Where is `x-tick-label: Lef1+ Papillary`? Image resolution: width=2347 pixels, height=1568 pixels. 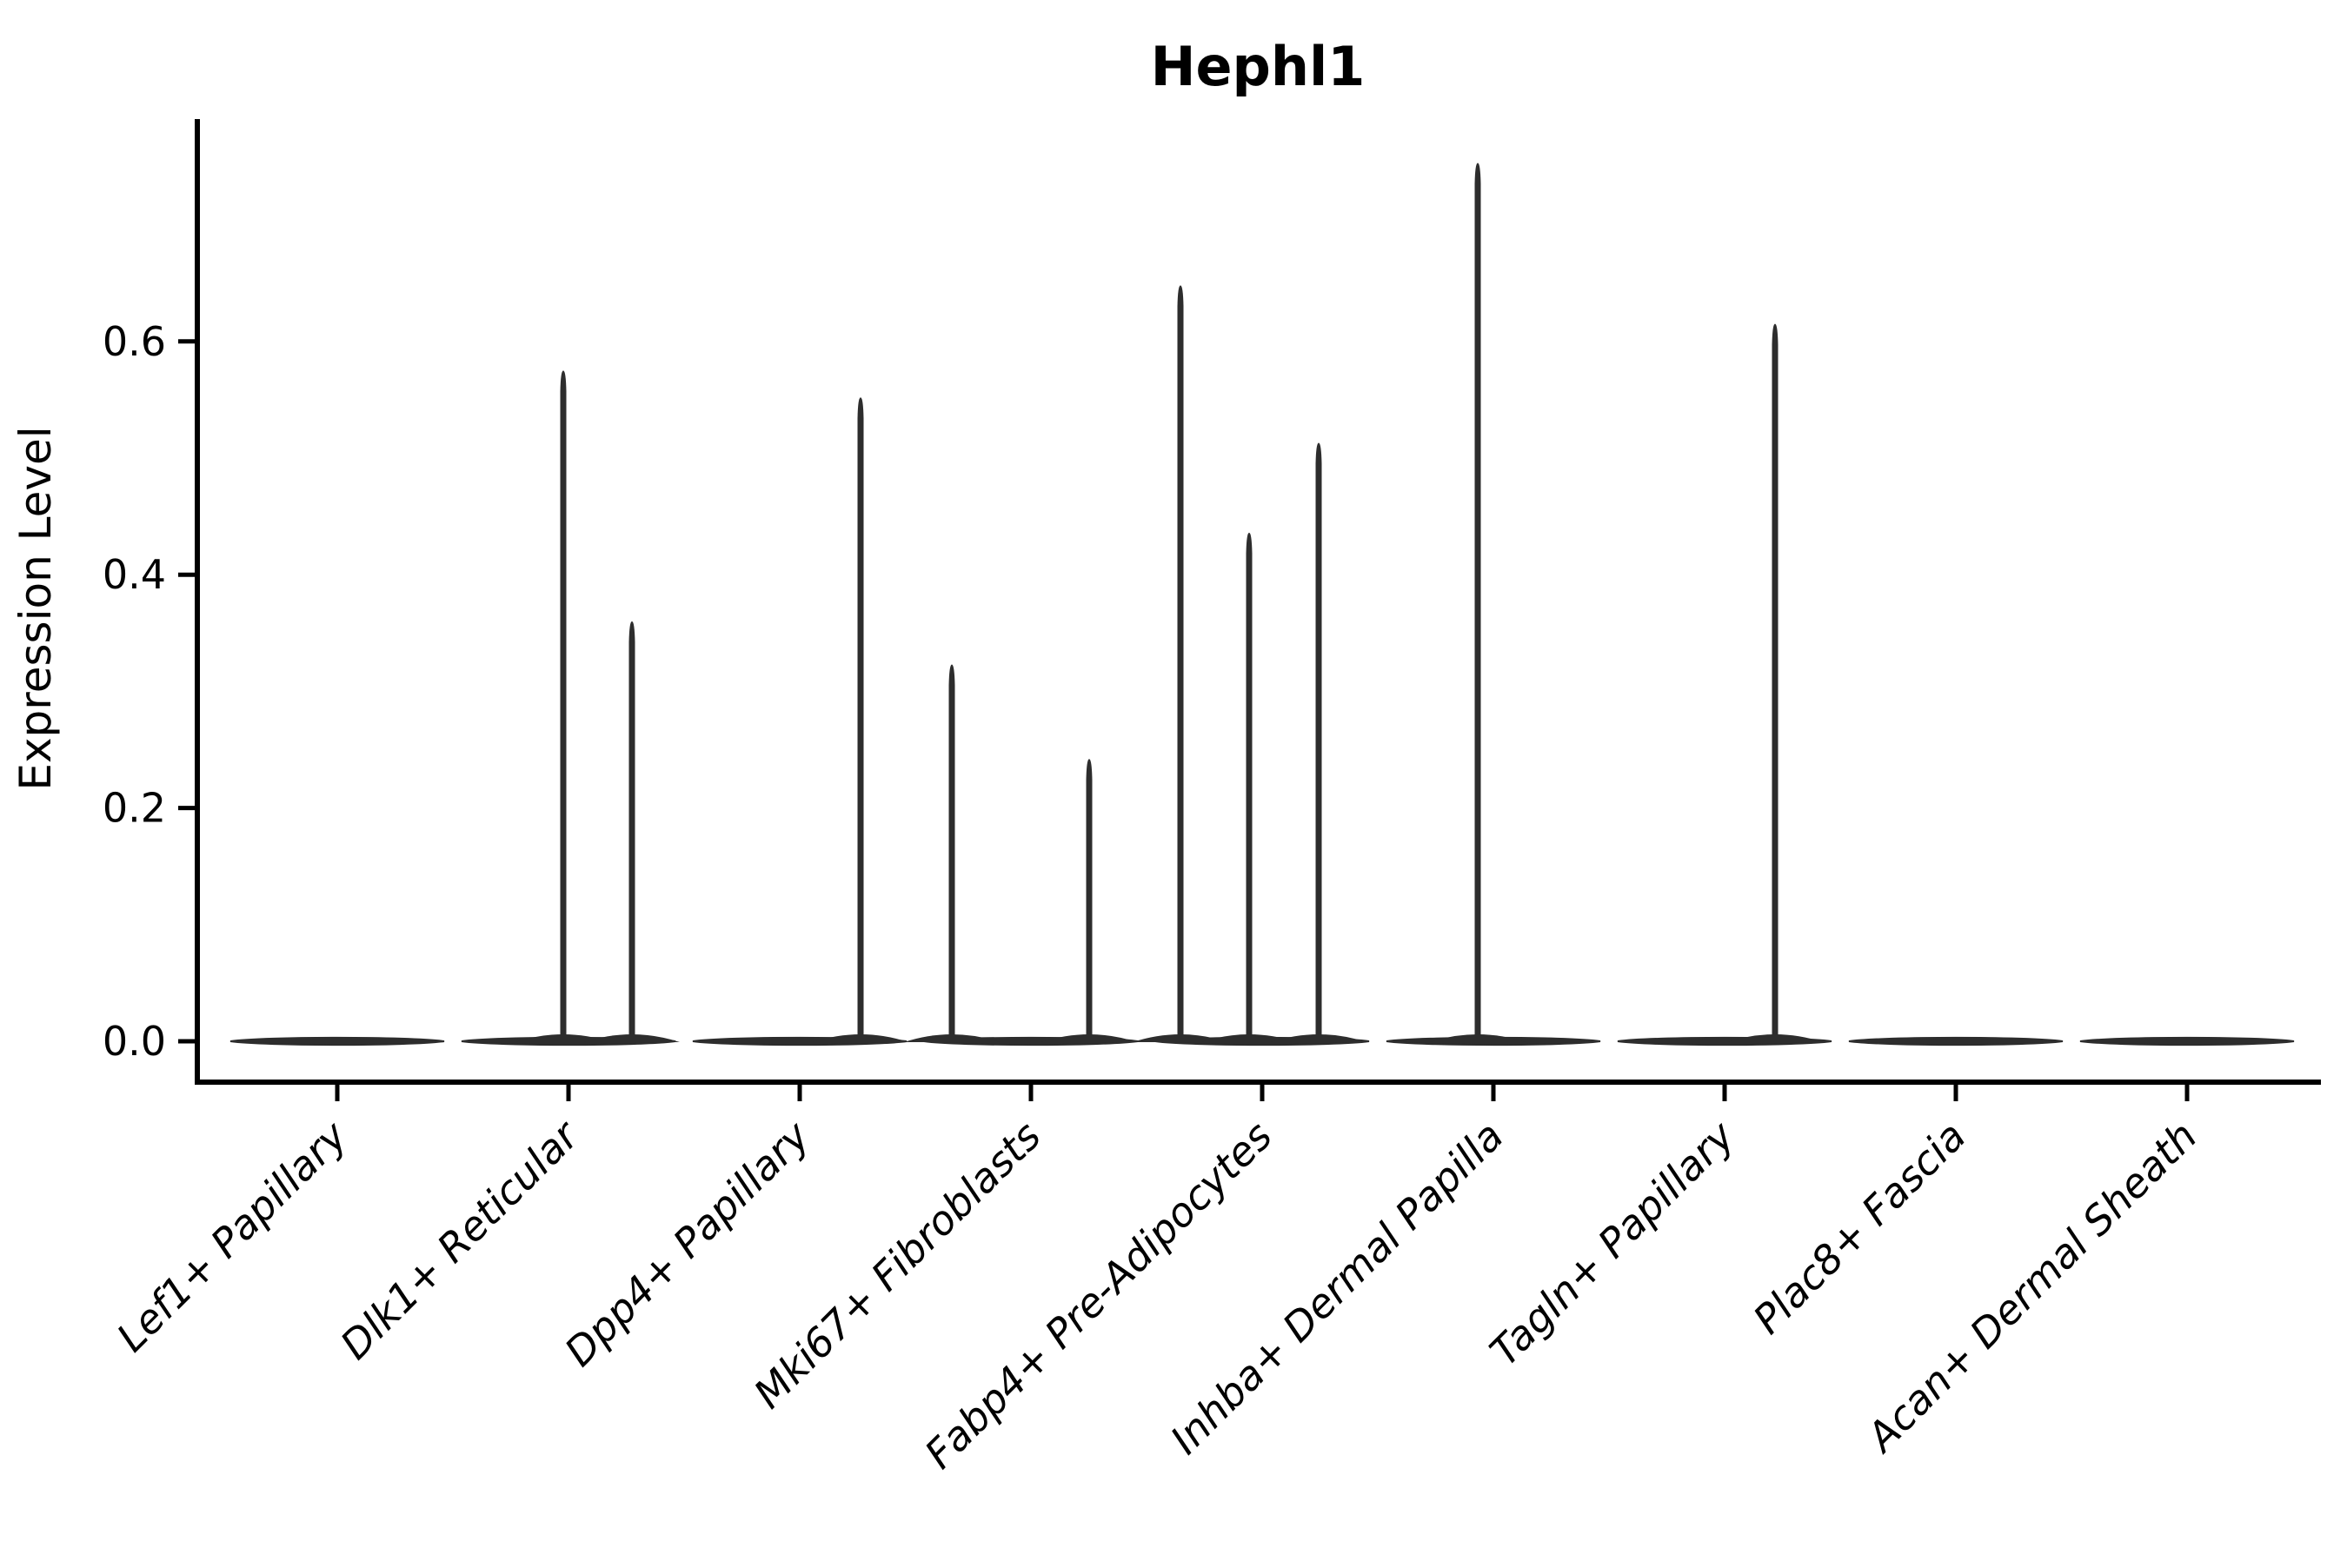 x-tick-label: Lef1+ Papillary is located at coordinates (232, 1236).